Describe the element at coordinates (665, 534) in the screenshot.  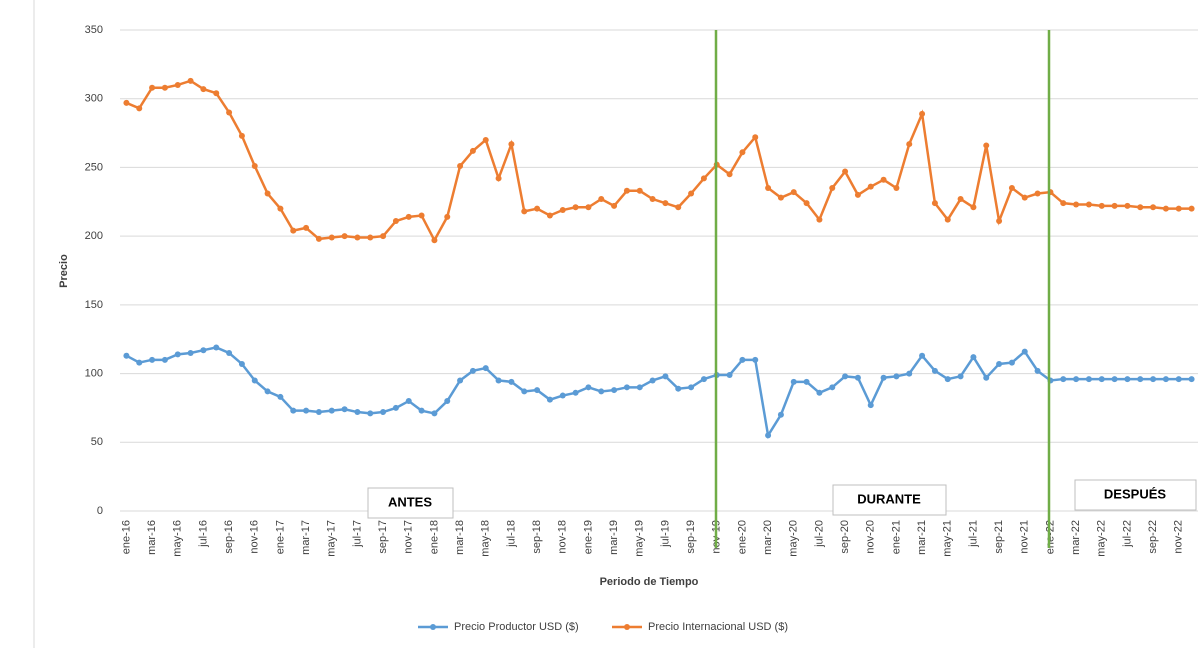
I see `x-tick-label: jul-19` at that location.